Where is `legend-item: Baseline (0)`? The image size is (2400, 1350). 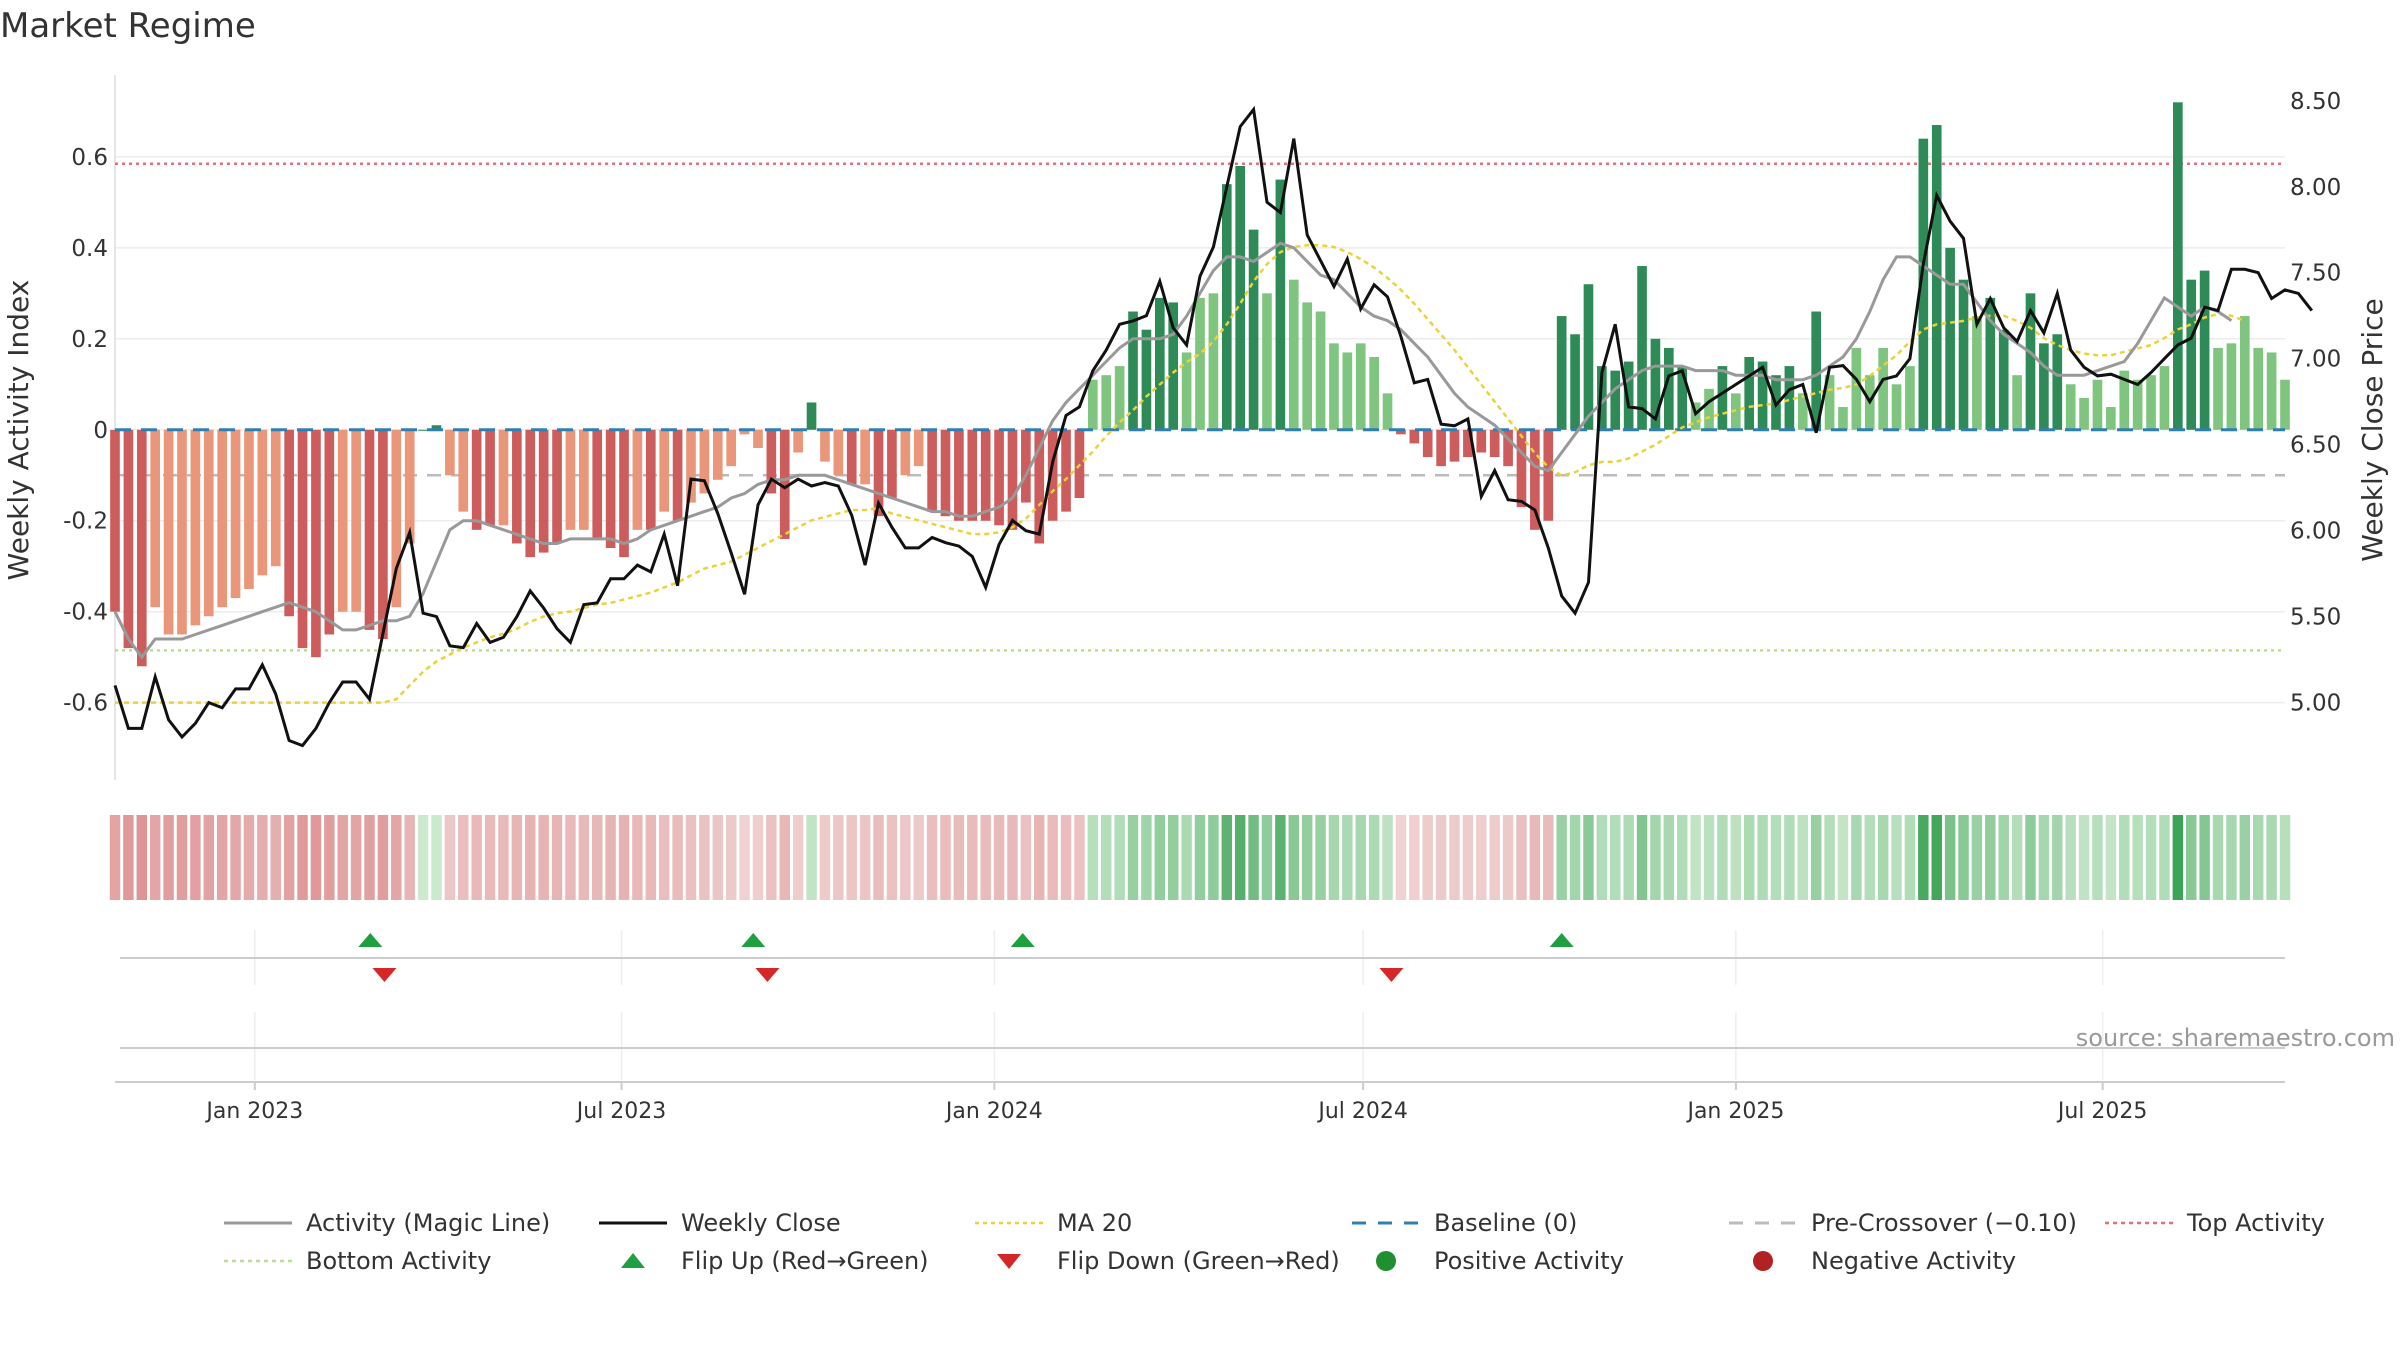
legend-item: Baseline (0) is located at coordinates (1463, 1223).